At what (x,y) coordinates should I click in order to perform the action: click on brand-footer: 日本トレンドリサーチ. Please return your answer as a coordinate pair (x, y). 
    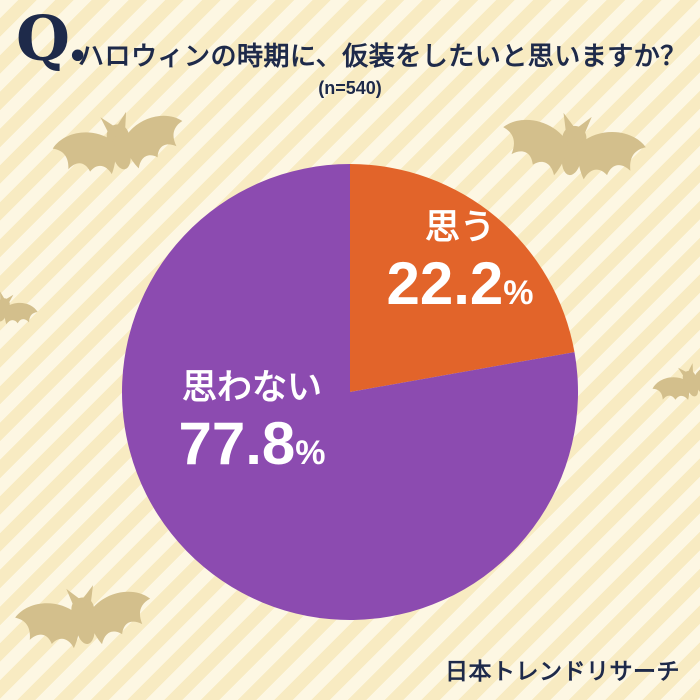
    Looking at the image, I should click on (562, 671).